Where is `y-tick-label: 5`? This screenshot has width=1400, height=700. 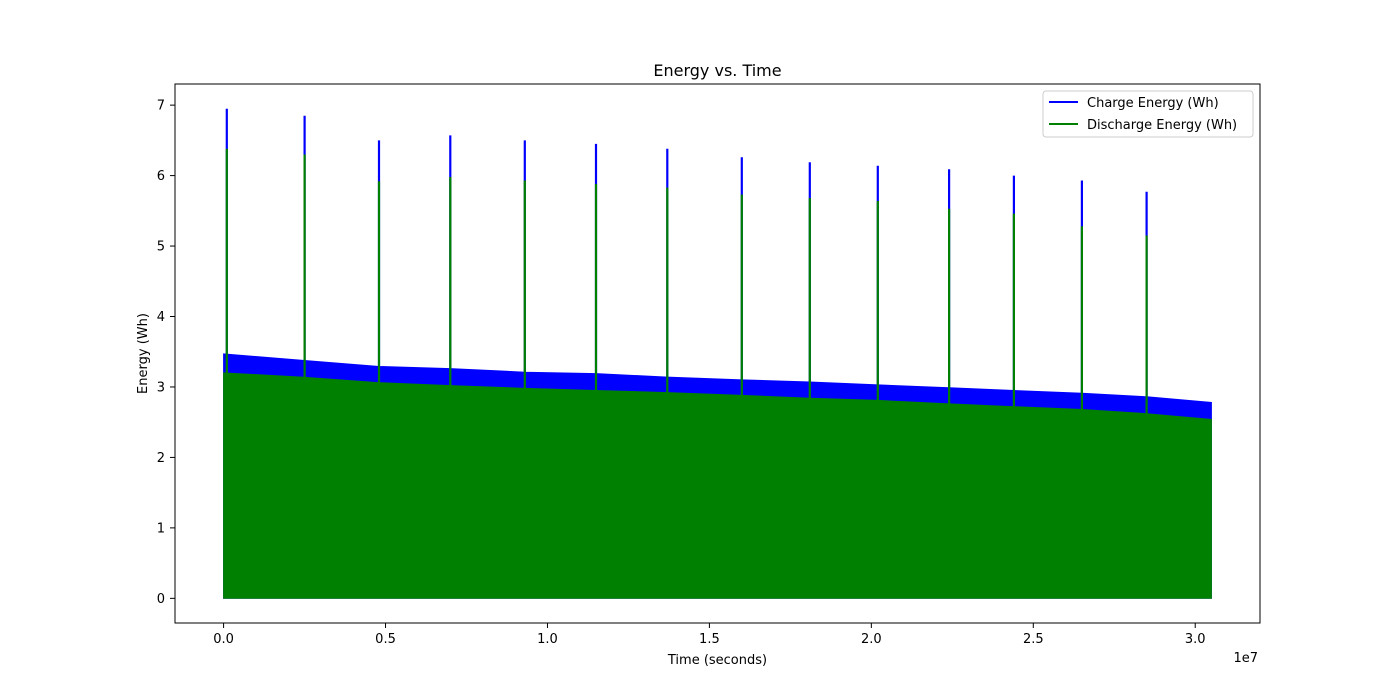
y-tick-label: 5 is located at coordinates (161, 247).